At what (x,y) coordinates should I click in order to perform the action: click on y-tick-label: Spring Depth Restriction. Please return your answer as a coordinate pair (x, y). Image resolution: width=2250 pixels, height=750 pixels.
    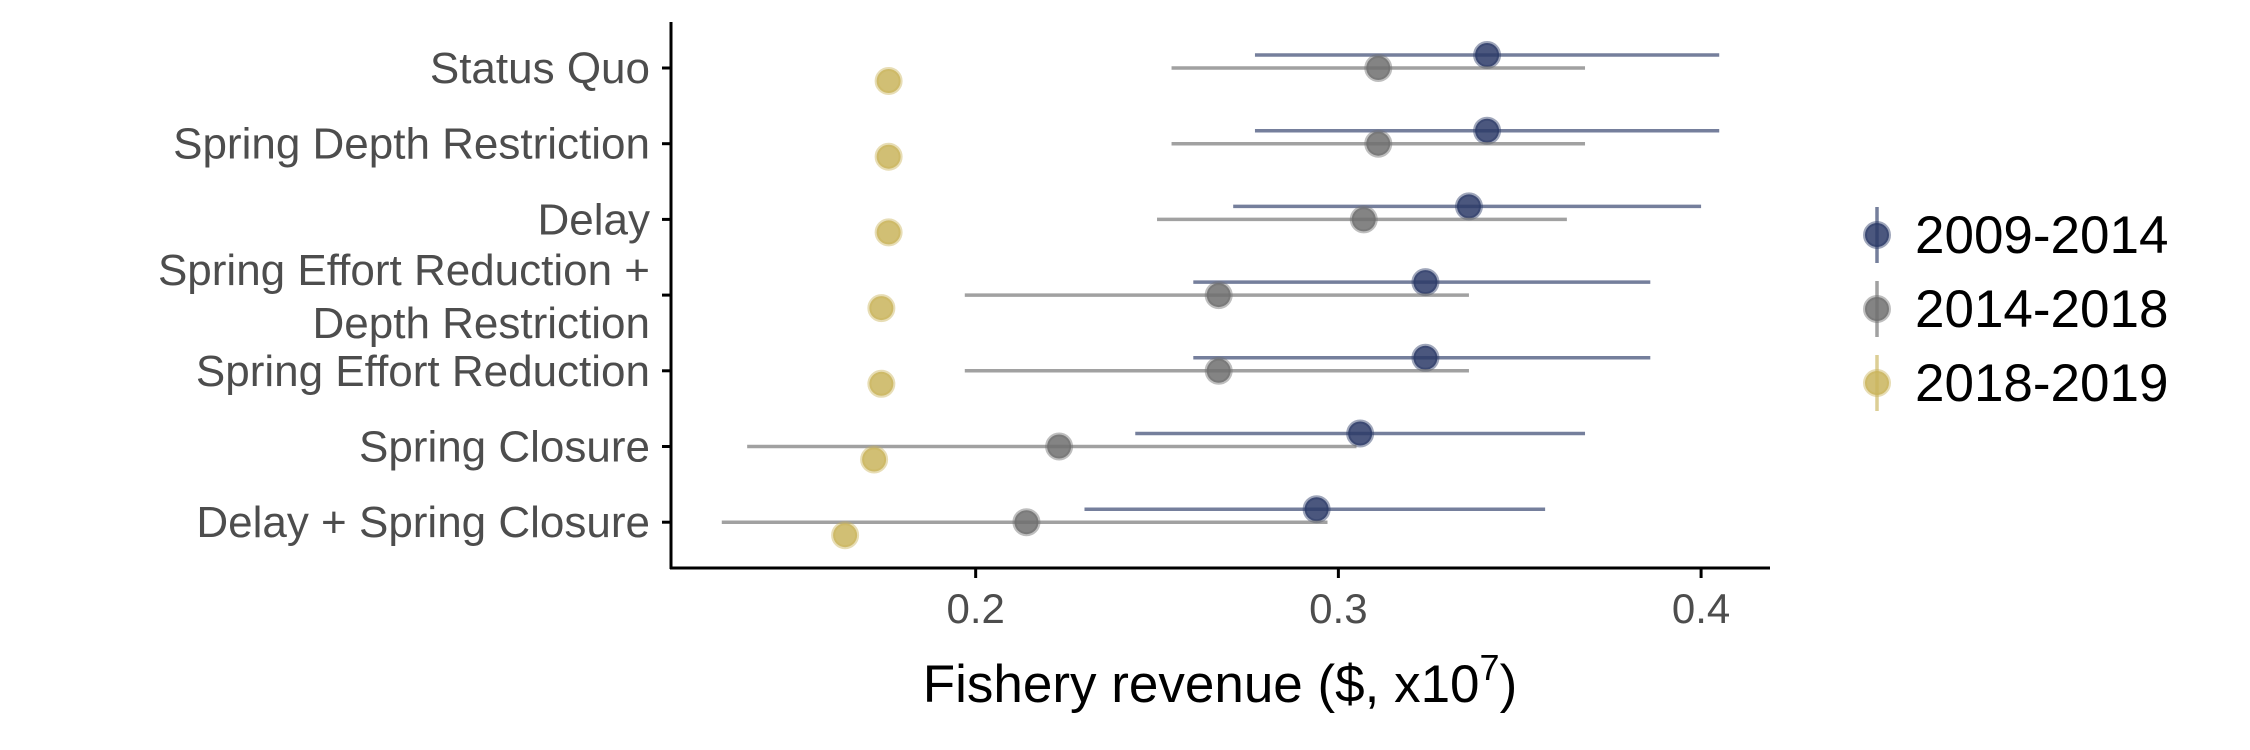
    Looking at the image, I should click on (411, 144).